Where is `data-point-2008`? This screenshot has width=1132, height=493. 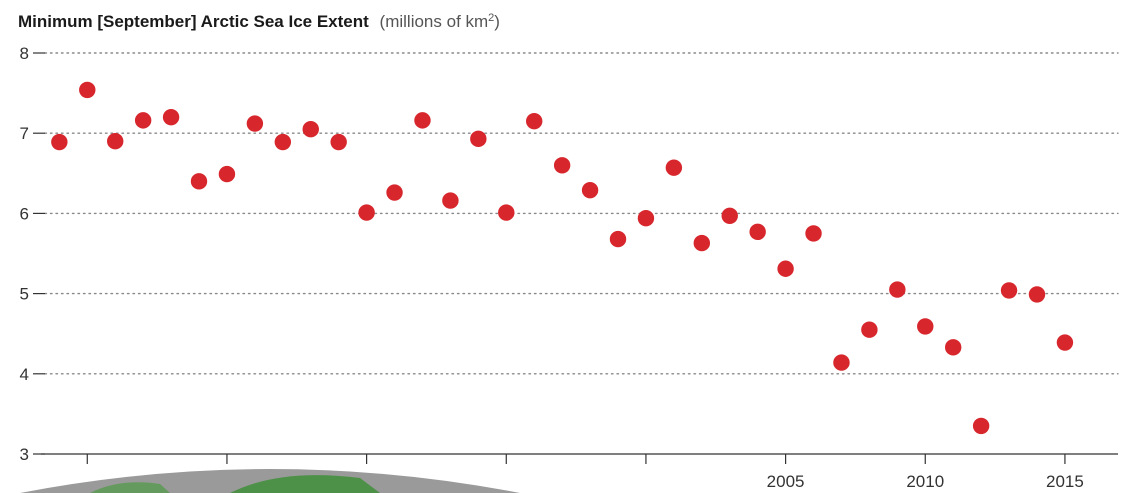 data-point-2008 is located at coordinates (869, 329).